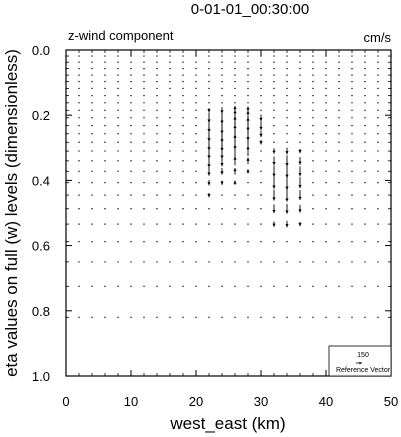 This screenshot has width=401, height=437. Describe the element at coordinates (41, 50) in the screenshot. I see `y-tick-label: 0.0` at that location.